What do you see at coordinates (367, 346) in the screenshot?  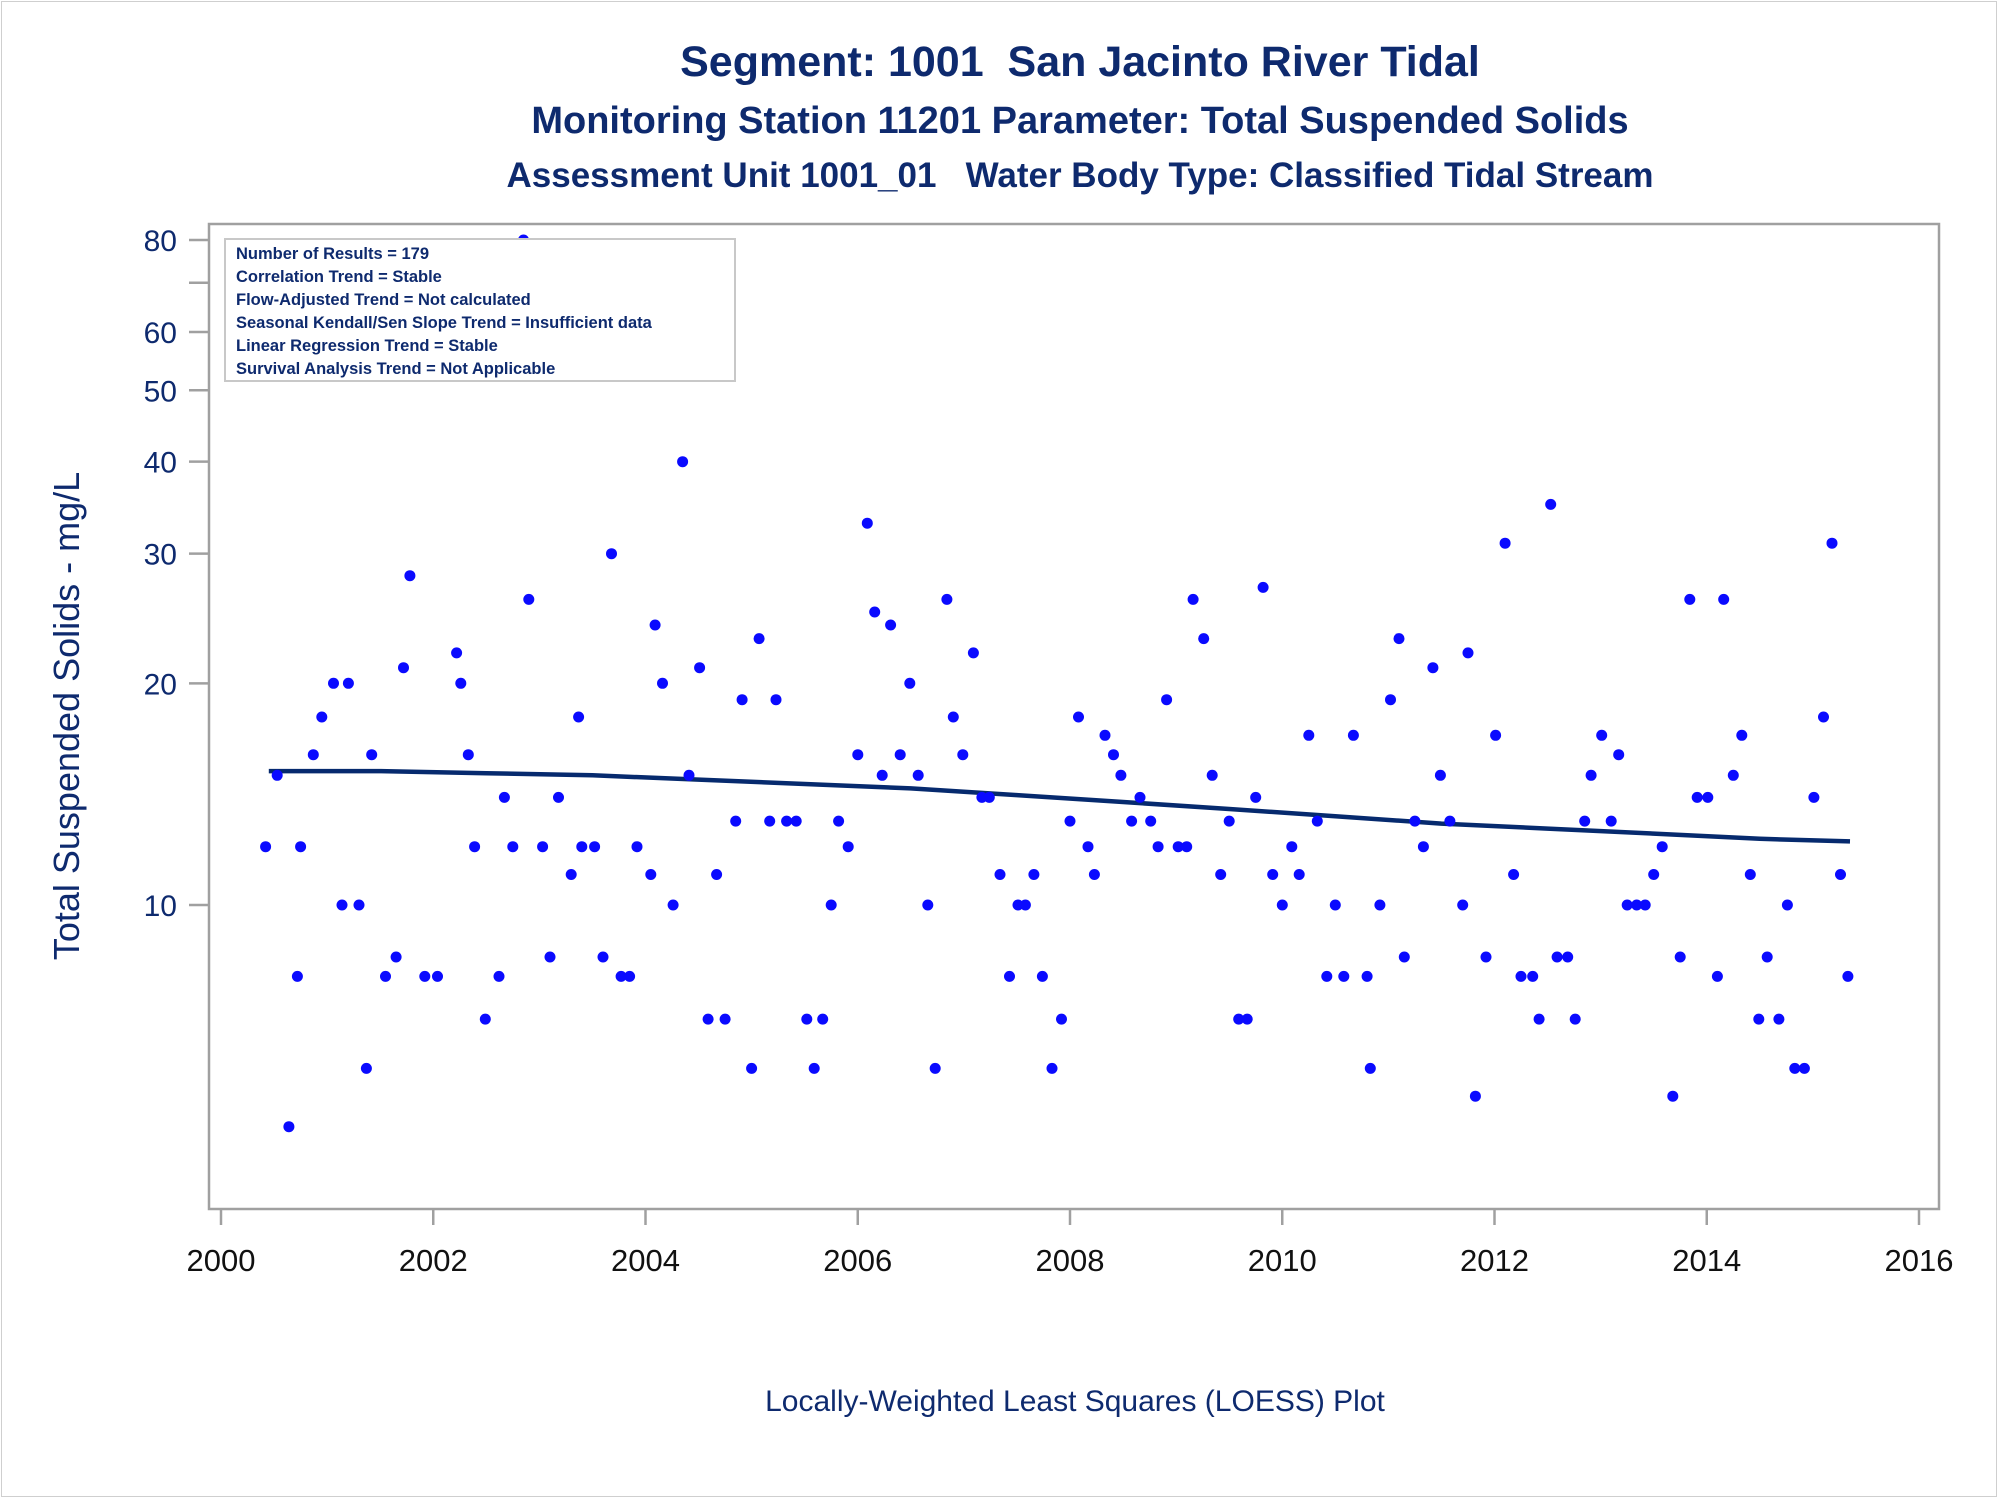 I see `stats-line-linear-regression: Linear Regression Trend = Stable` at bounding box center [367, 346].